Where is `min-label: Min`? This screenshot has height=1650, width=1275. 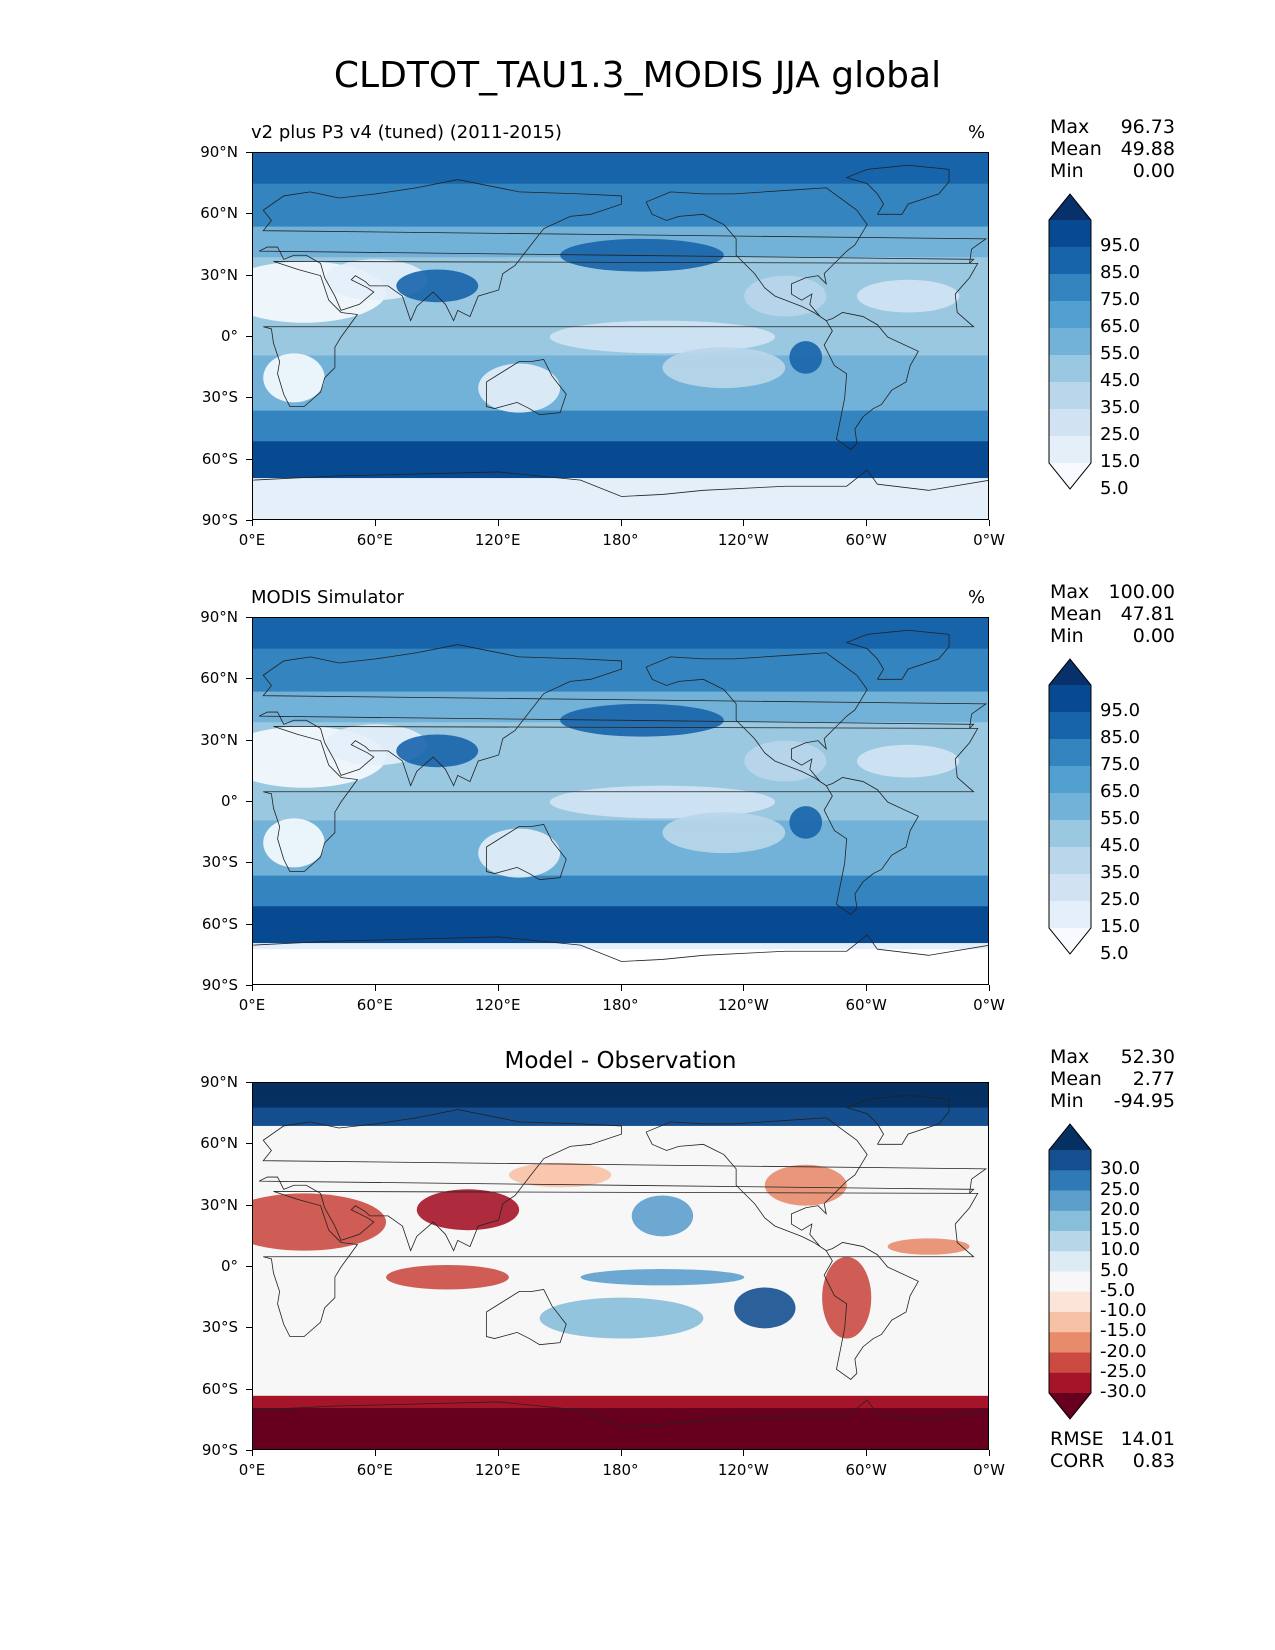
min-label: Min is located at coordinates (1067, 636).